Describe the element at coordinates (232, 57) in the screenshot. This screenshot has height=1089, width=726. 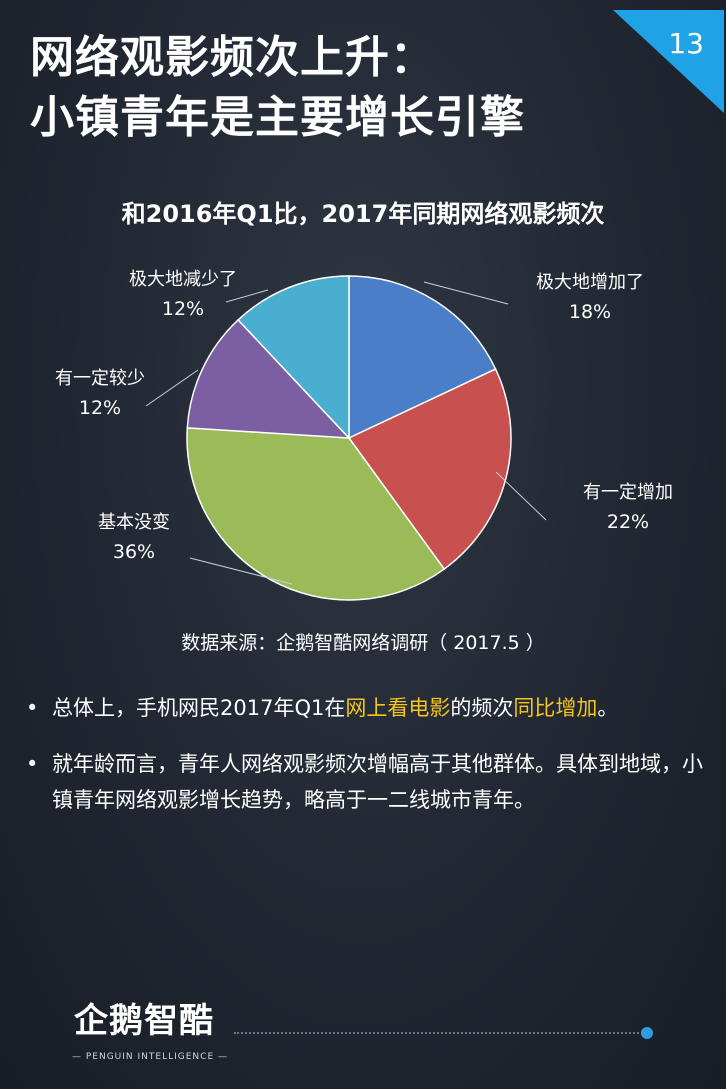
I see `page-title-line-1: 网络观影频次上升：` at that location.